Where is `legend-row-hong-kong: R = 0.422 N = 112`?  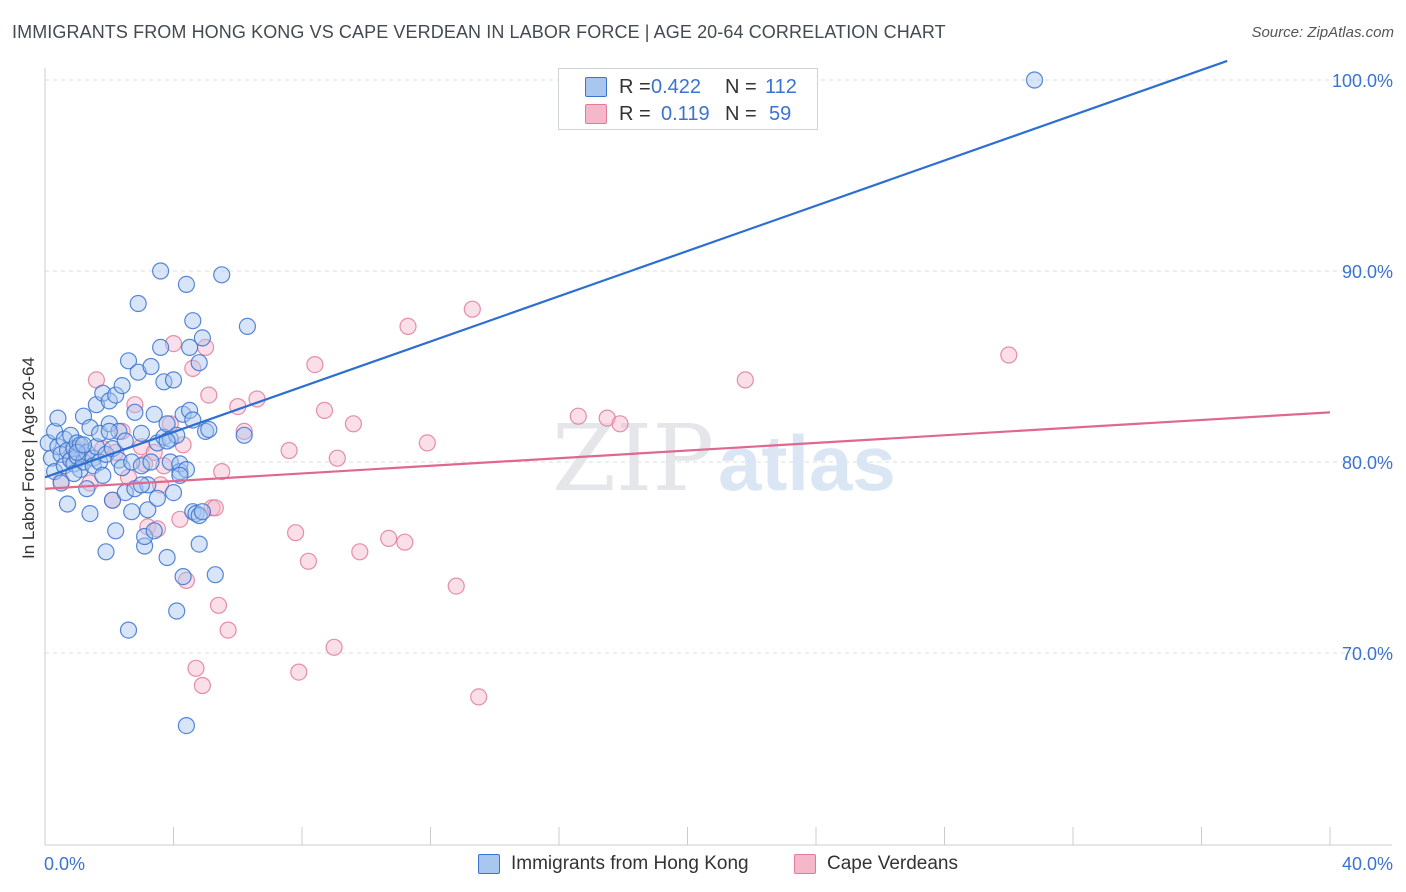 legend-row-hong-kong: R = 0.422 N = 112 is located at coordinates (688, 87).